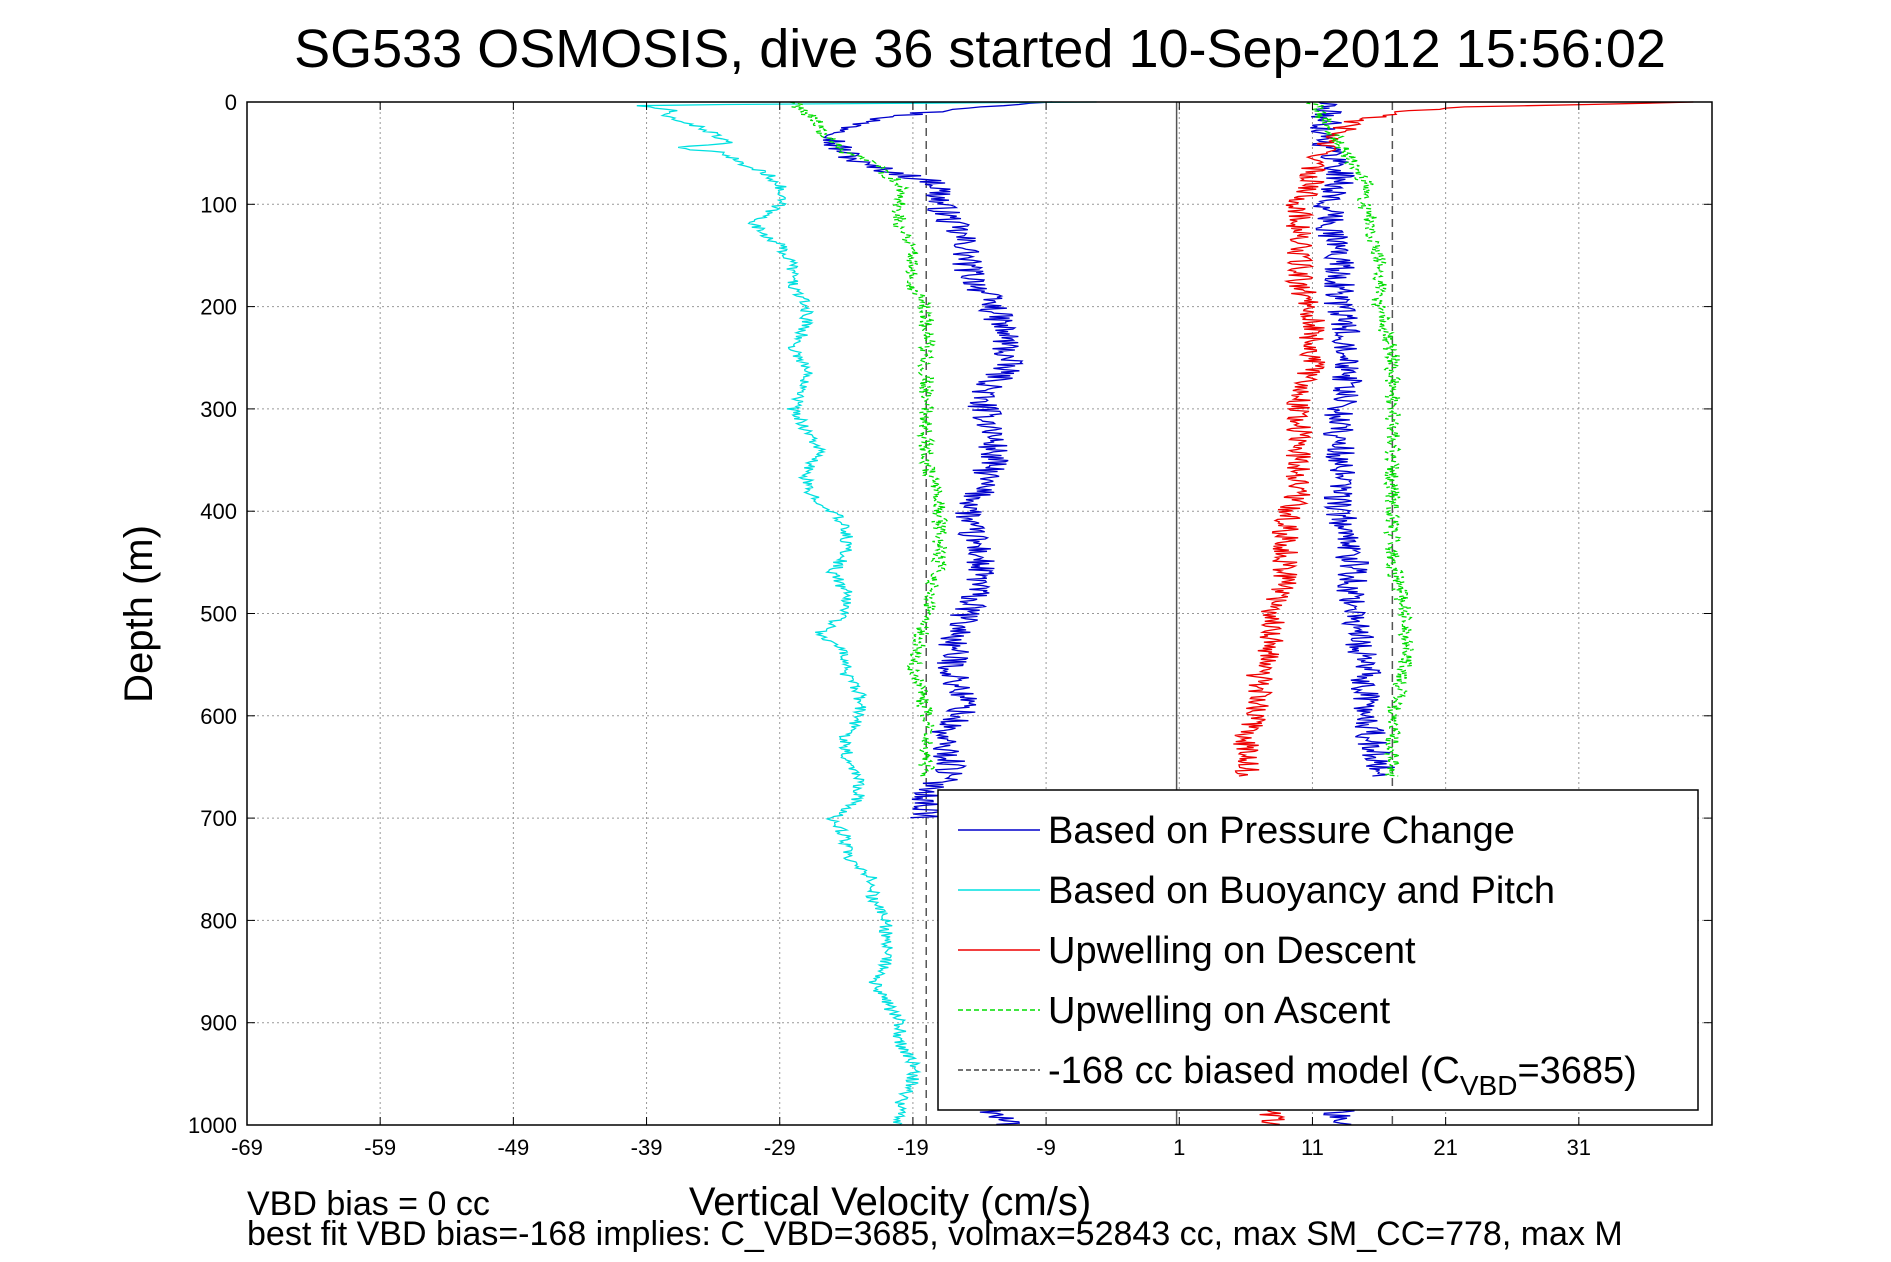 This screenshot has height=1262, width=1891. I want to click on x-tick-label: -59, so click(380, 1147).